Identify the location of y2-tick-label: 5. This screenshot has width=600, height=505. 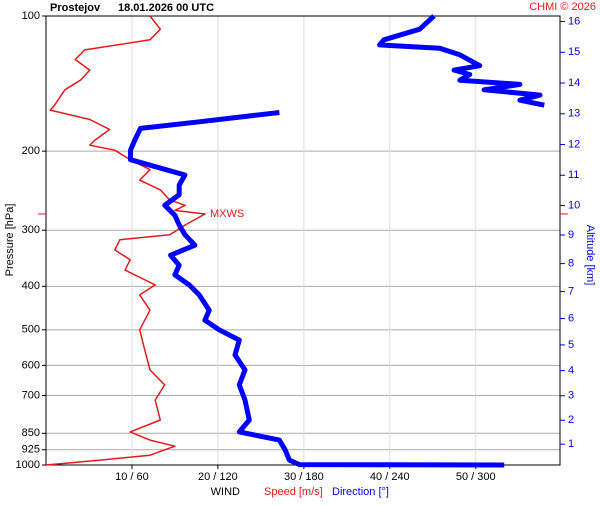
(571, 345).